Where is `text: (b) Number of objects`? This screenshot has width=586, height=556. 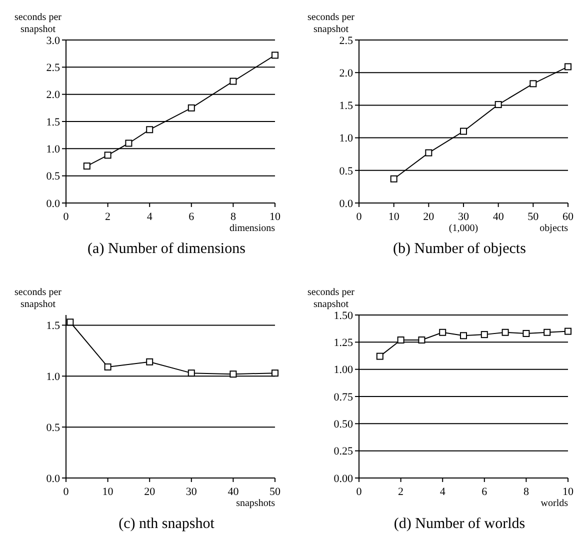 text: (b) Number of objects is located at coordinates (459, 249).